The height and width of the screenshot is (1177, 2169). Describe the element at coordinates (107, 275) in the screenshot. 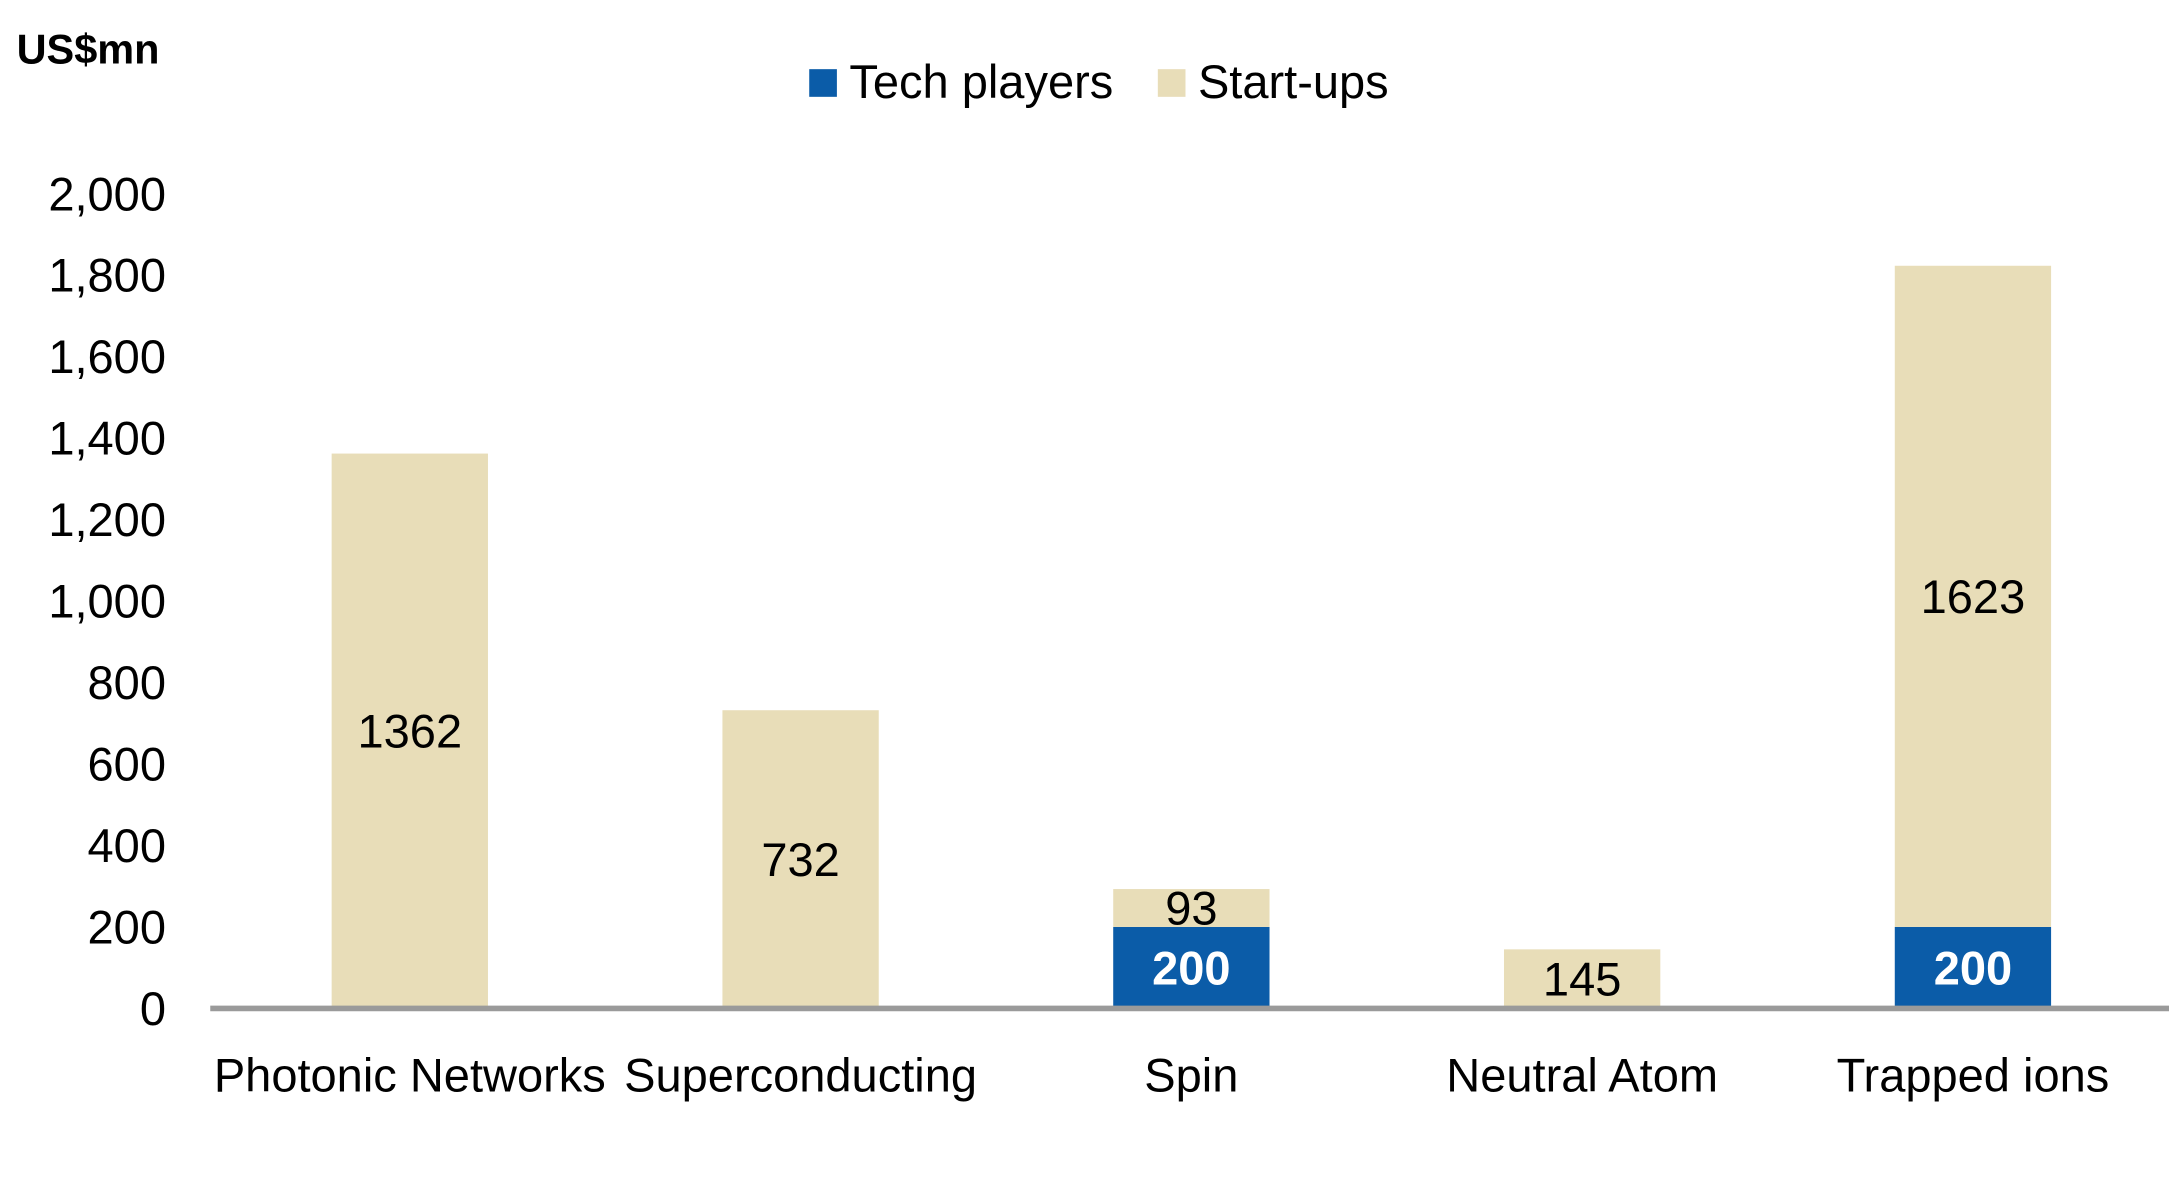

I see `y-tick-label: 1,800` at that location.